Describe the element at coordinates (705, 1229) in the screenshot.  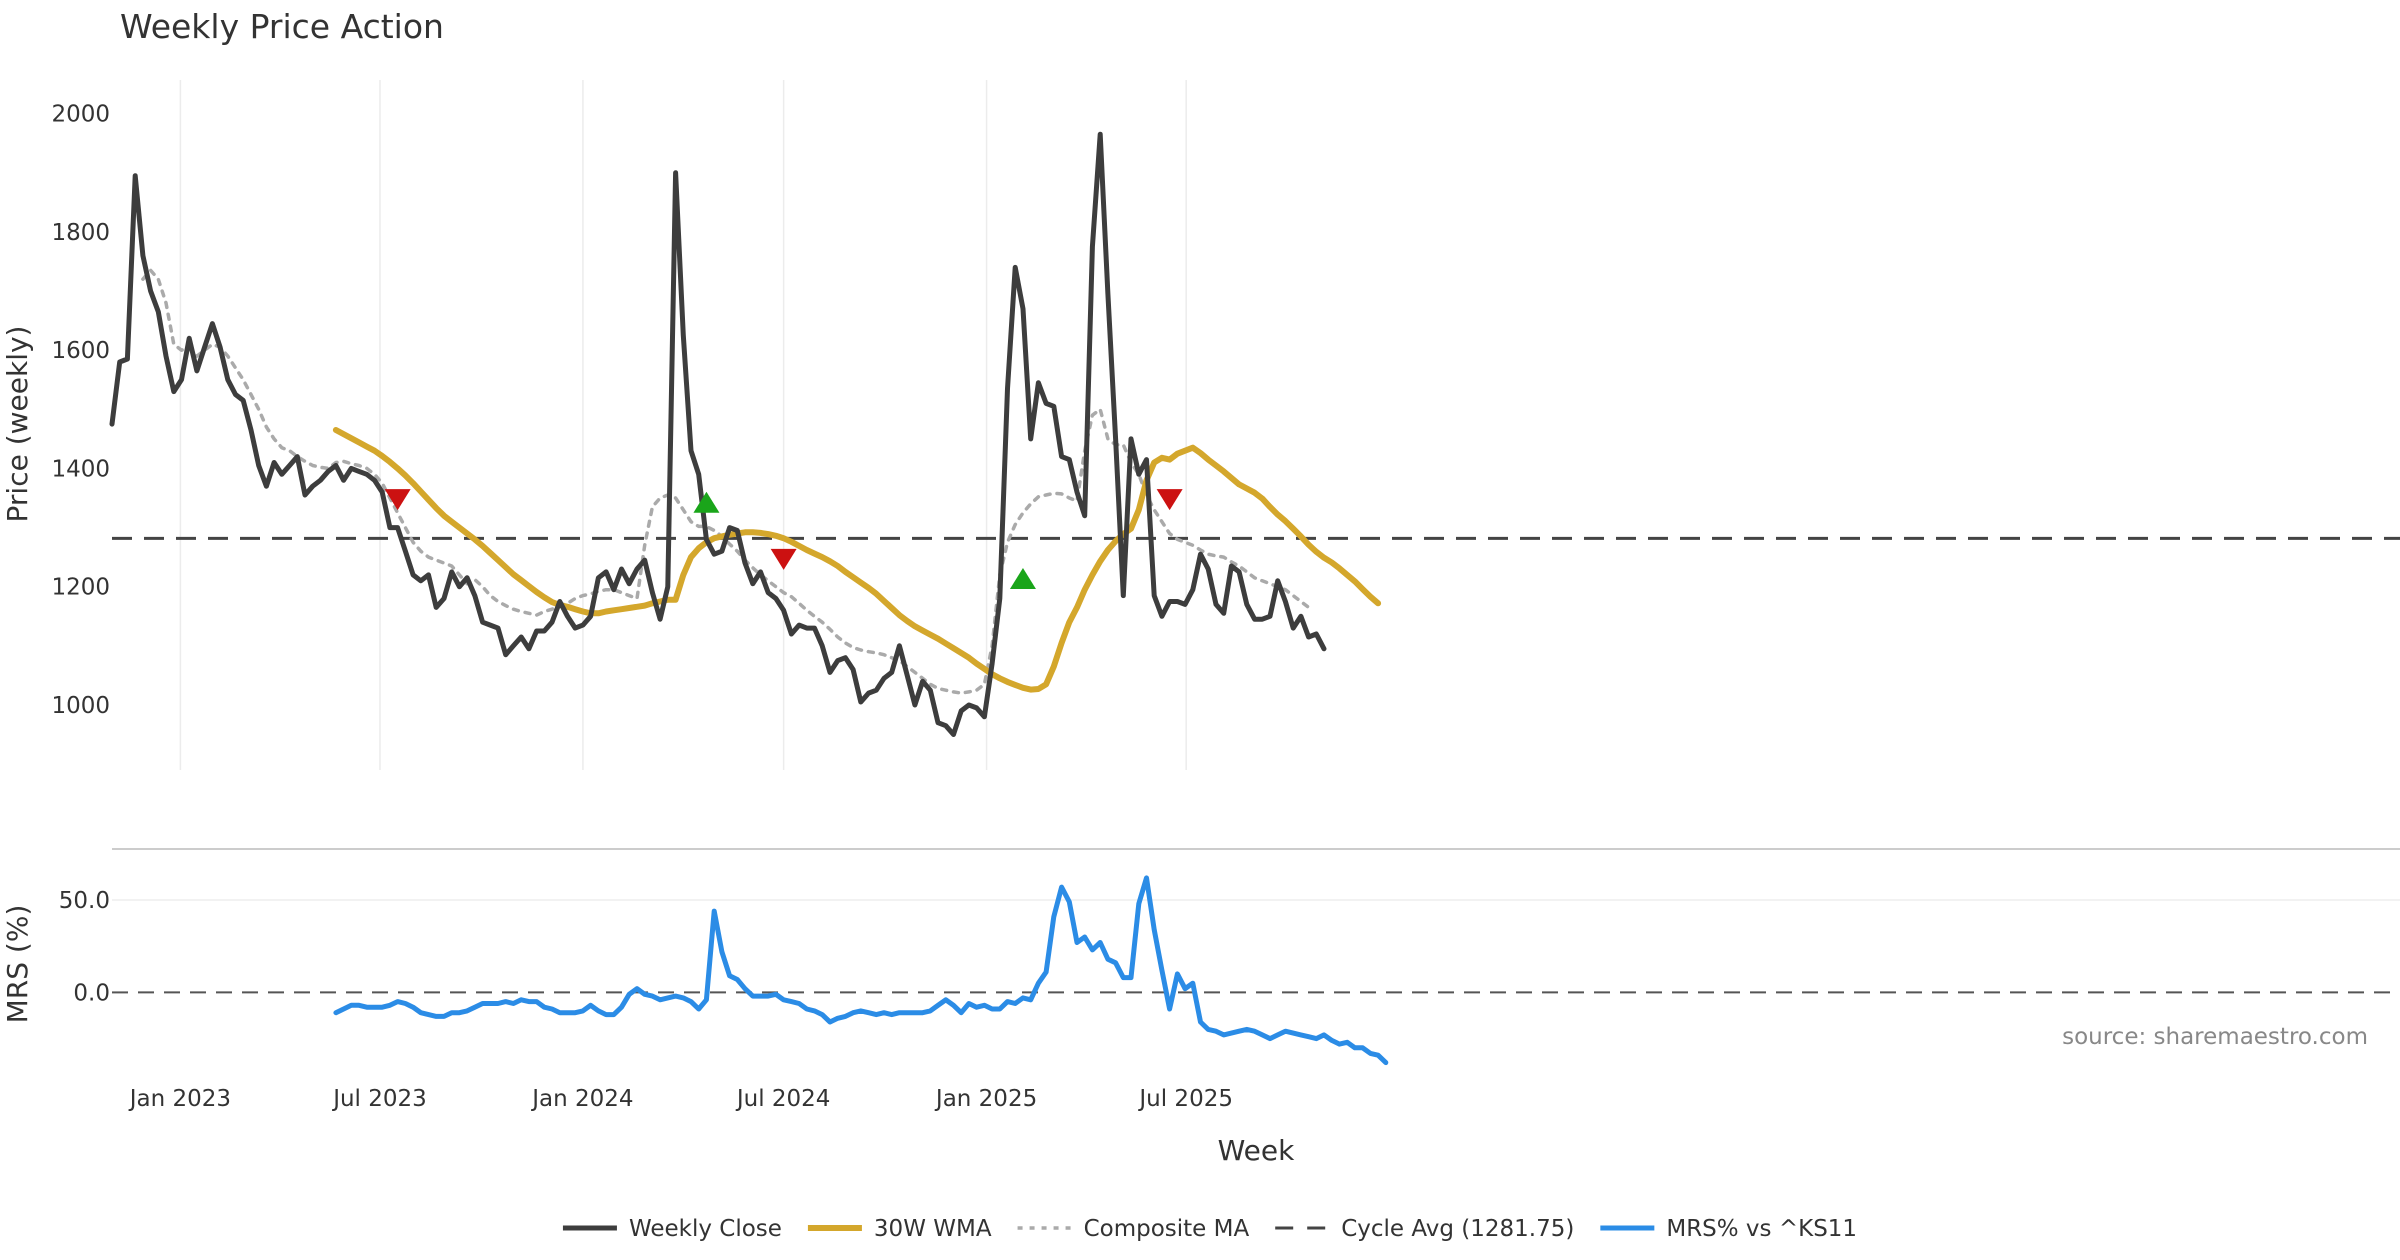
I see `legend-label: Weekly Close` at that location.